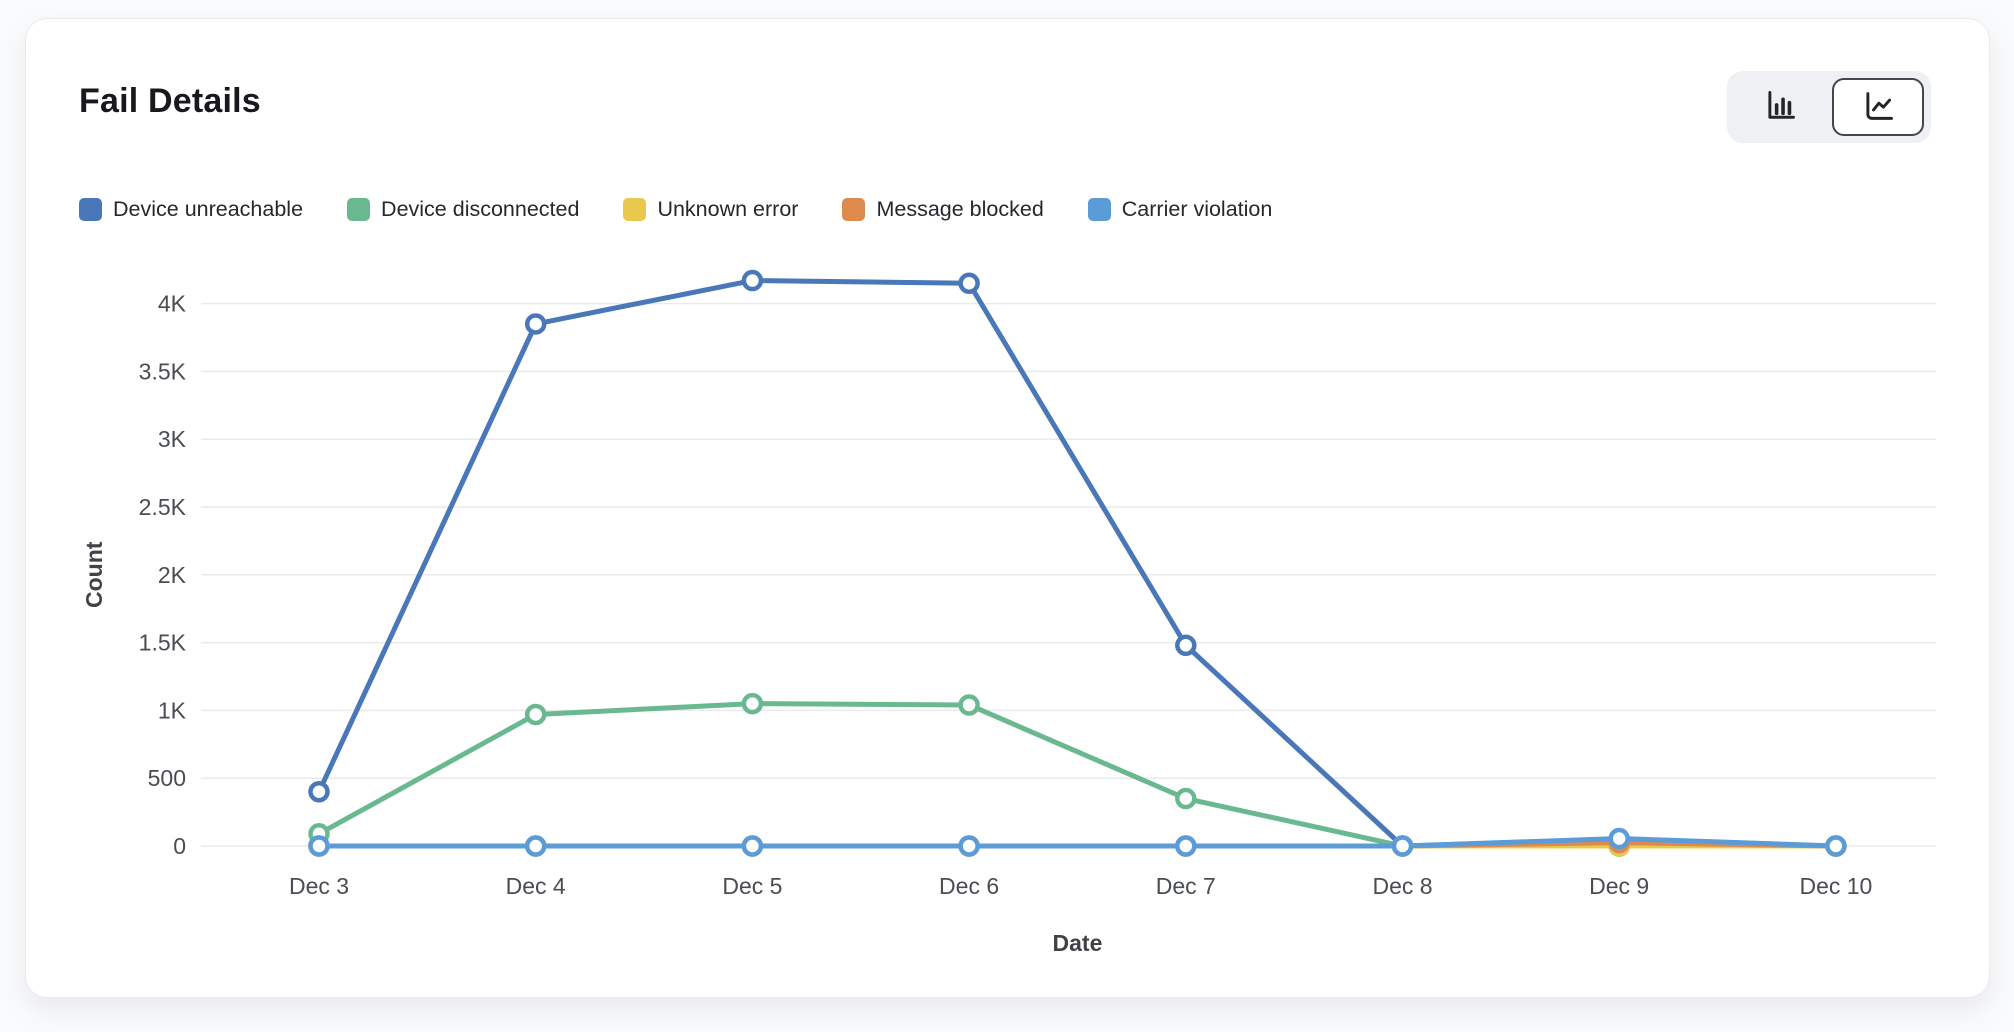 The width and height of the screenshot is (2014, 1032). What do you see at coordinates (163, 371) in the screenshot?
I see `y-tick-label: 3.5K` at bounding box center [163, 371].